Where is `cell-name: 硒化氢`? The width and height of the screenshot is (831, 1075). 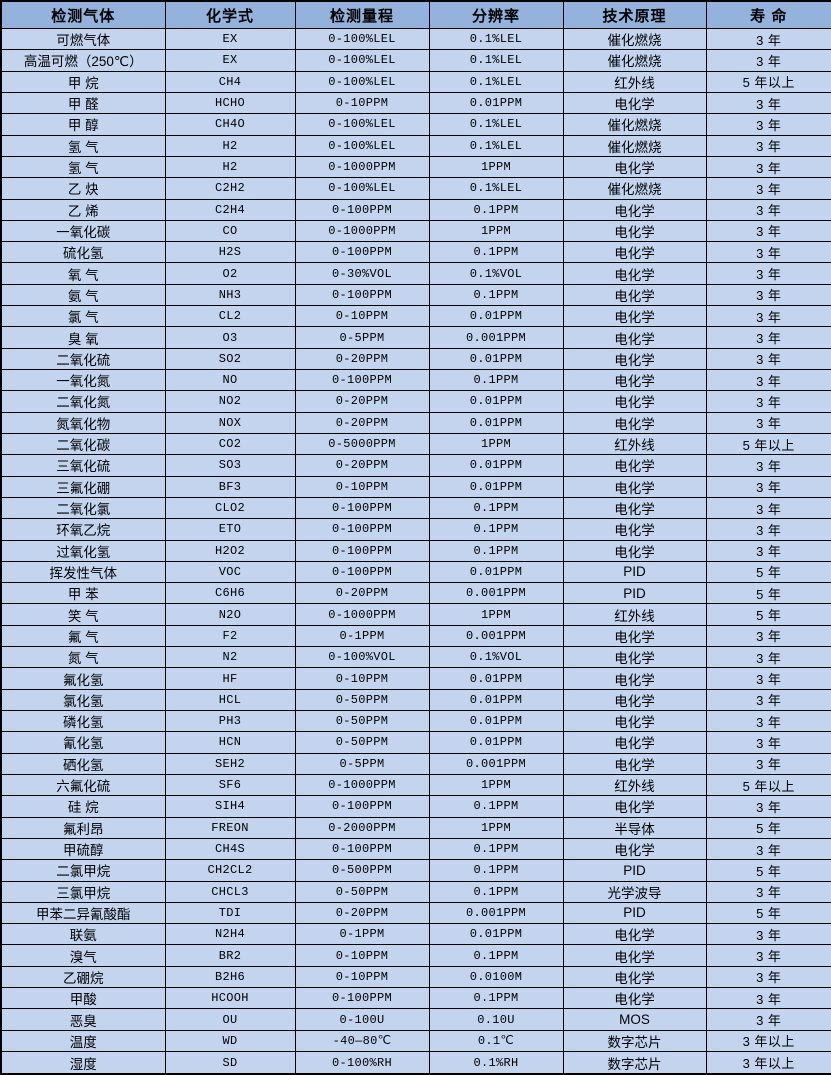
cell-name: 硒化氢 is located at coordinates (83, 763).